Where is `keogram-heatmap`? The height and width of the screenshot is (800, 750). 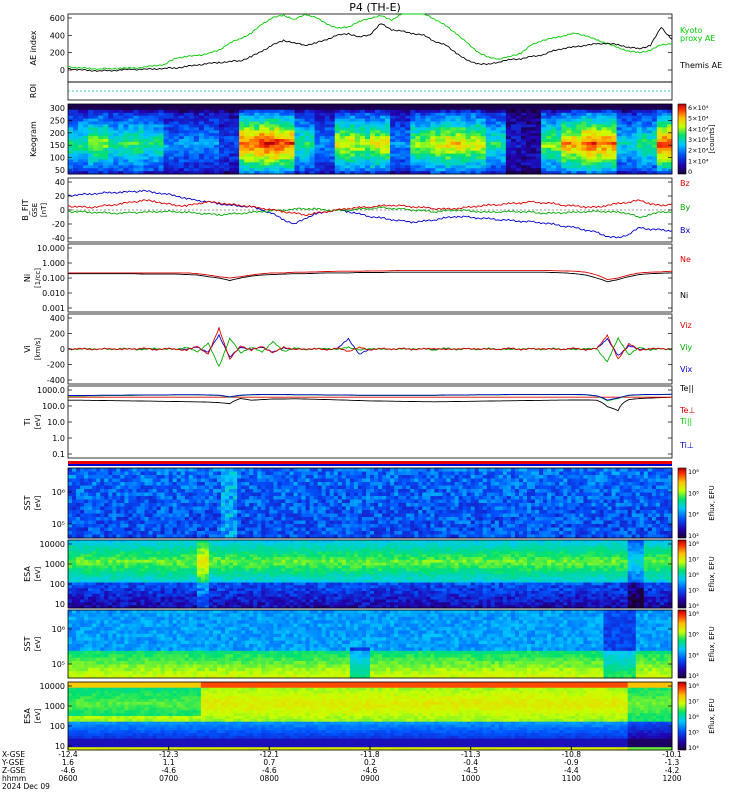
keogram-heatmap is located at coordinates (370, 139).